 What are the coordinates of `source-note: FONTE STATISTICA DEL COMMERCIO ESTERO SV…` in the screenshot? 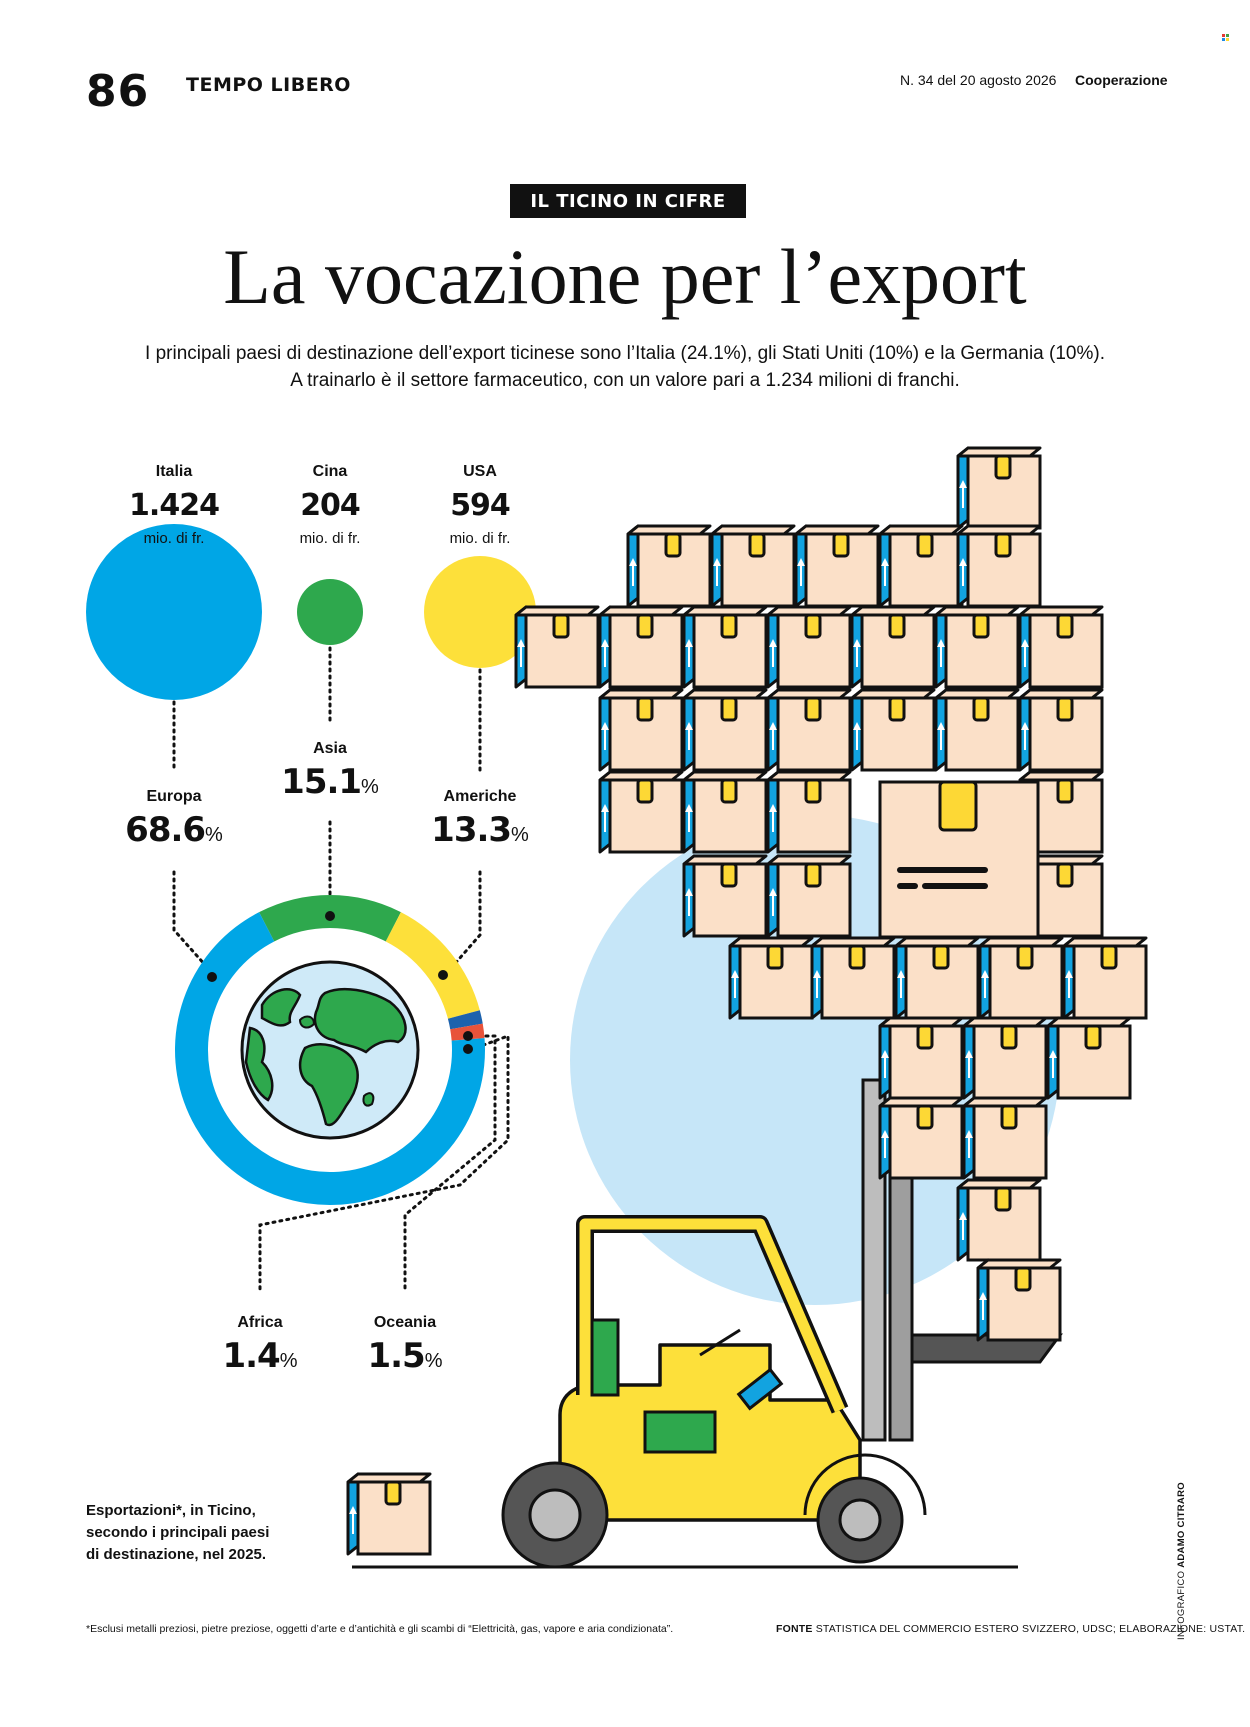 It's located at (1010, 1629).